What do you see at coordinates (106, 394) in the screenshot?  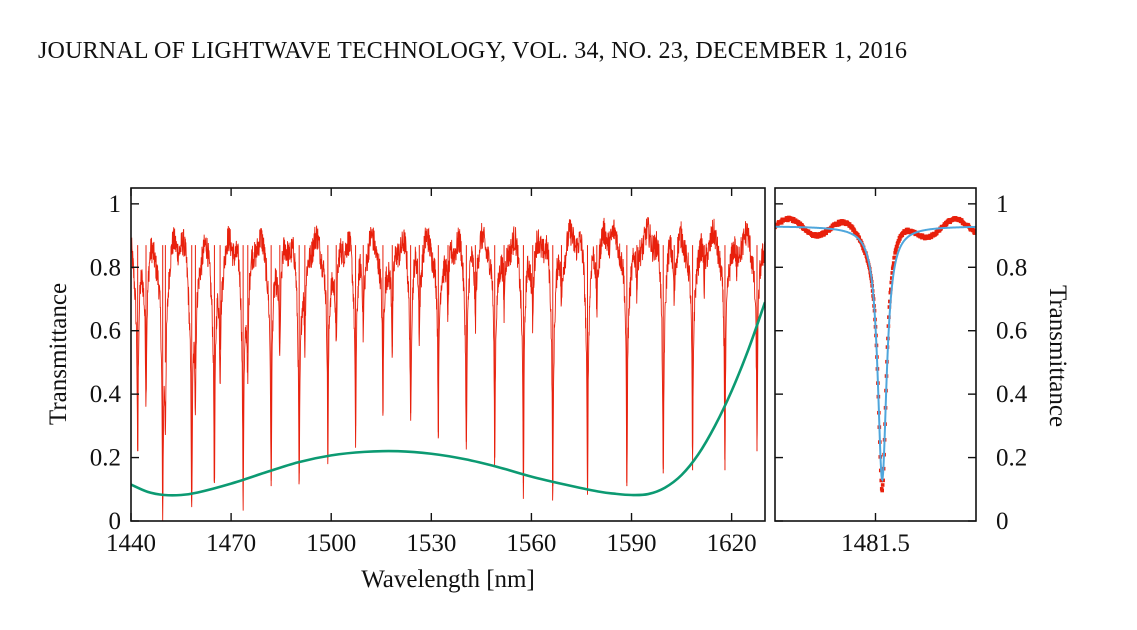 I see `y-tick-label: 0.4` at bounding box center [106, 394].